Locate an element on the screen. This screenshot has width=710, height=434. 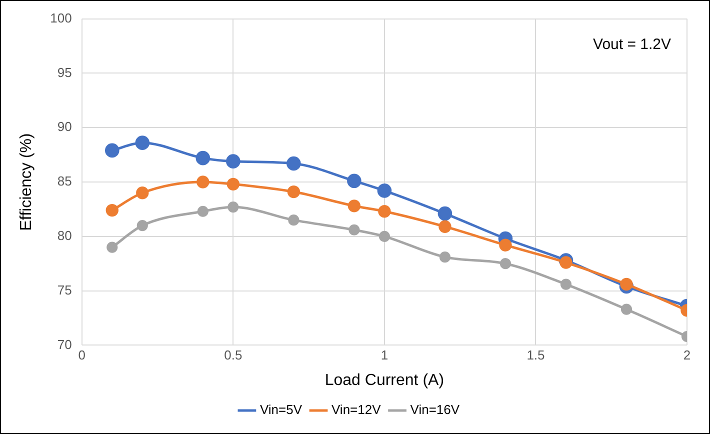
x-tick-label: 1 is located at coordinates (384, 355).